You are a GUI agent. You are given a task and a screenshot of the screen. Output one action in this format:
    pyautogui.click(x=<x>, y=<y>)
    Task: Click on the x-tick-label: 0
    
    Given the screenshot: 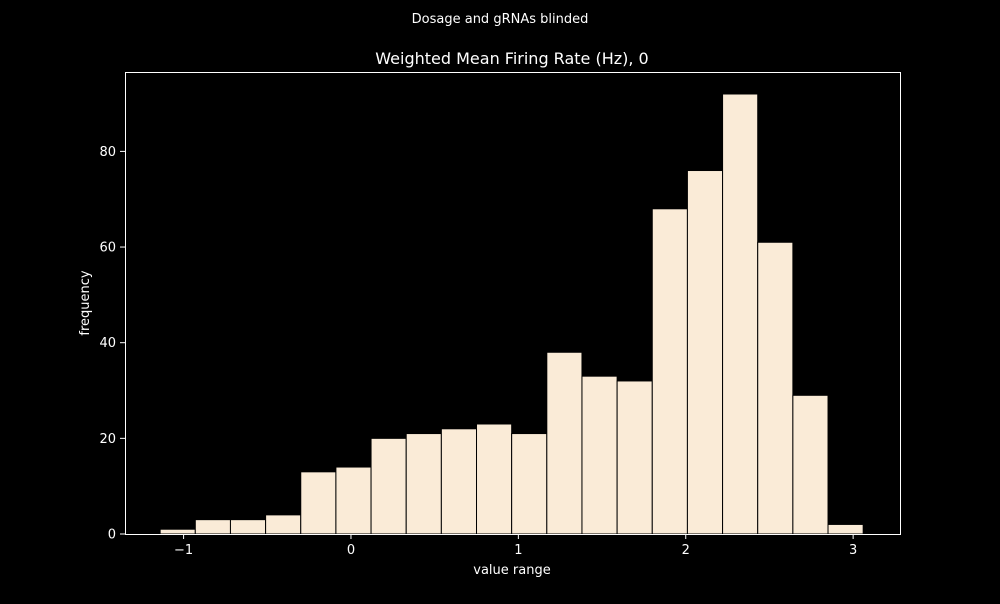 What is the action you would take?
    pyautogui.click(x=351, y=550)
    